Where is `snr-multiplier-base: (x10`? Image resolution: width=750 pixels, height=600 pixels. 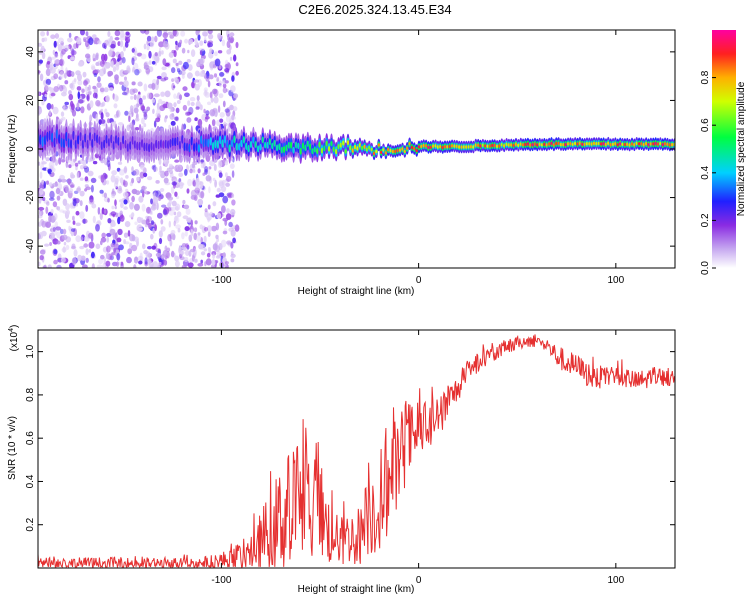 snr-multiplier-base: (x10 is located at coordinates (14, 341).